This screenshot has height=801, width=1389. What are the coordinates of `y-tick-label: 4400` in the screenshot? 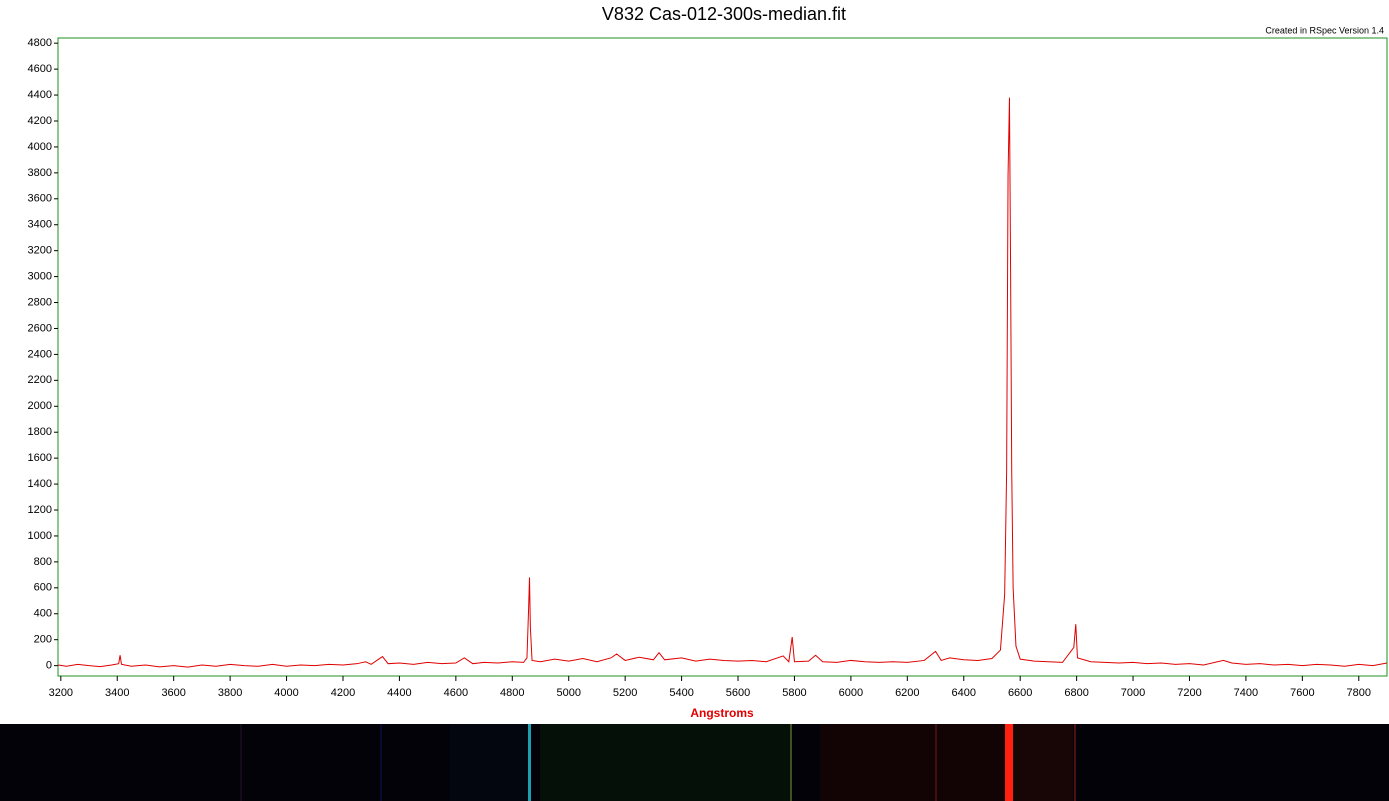 It's located at (40, 95).